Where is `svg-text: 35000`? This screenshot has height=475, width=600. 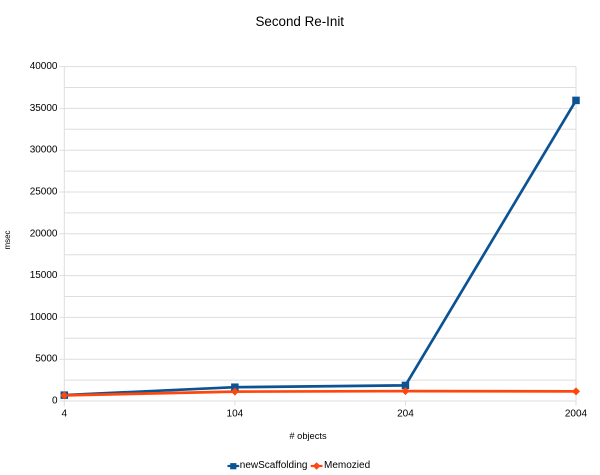
svg-text: 35000 is located at coordinates (44, 108).